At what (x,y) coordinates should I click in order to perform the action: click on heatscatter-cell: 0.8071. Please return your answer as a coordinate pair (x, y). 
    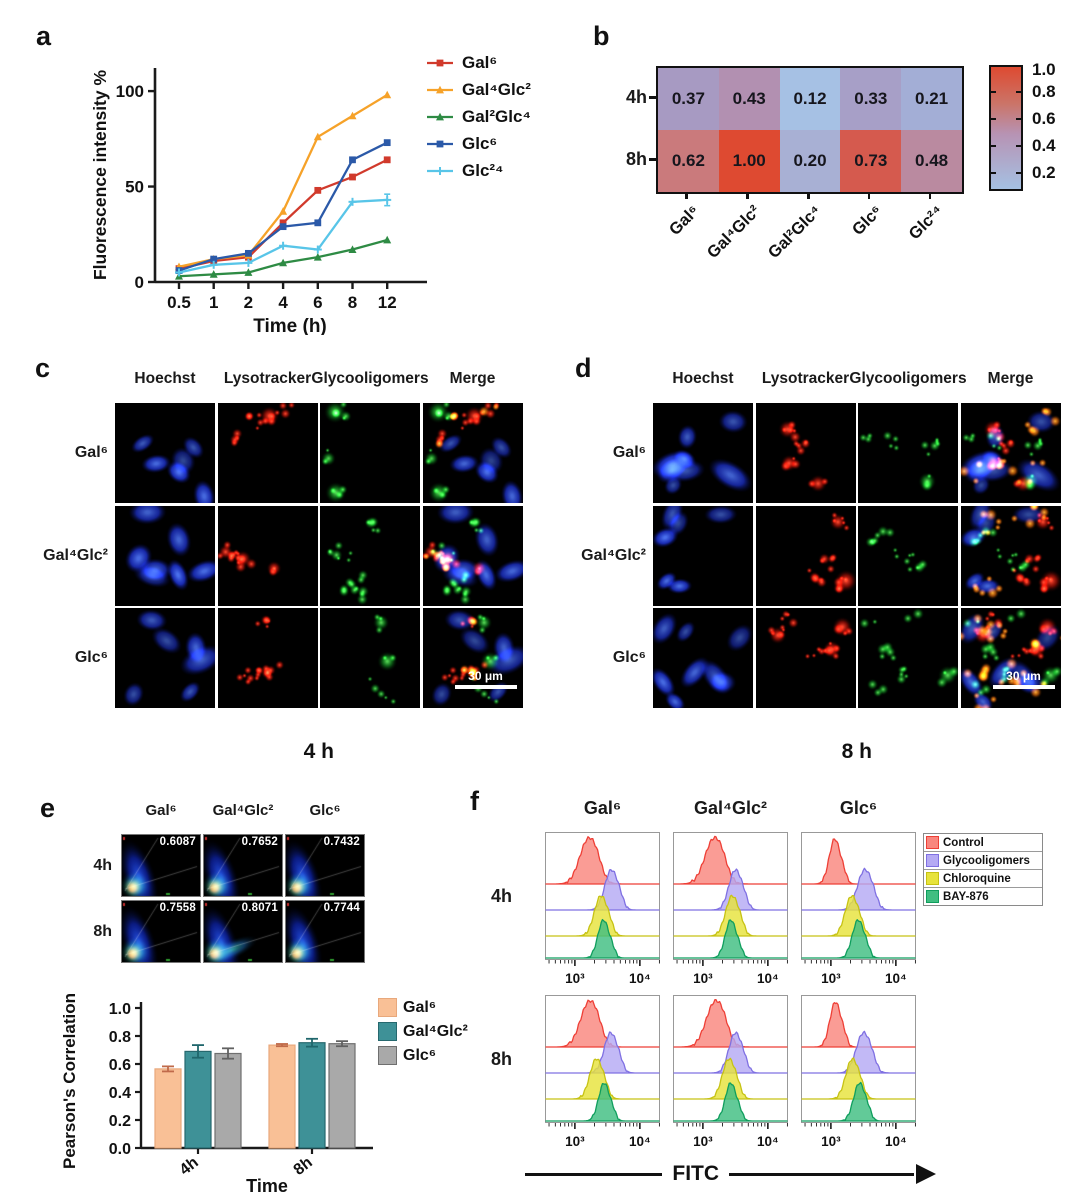
    Looking at the image, I should click on (243, 931).